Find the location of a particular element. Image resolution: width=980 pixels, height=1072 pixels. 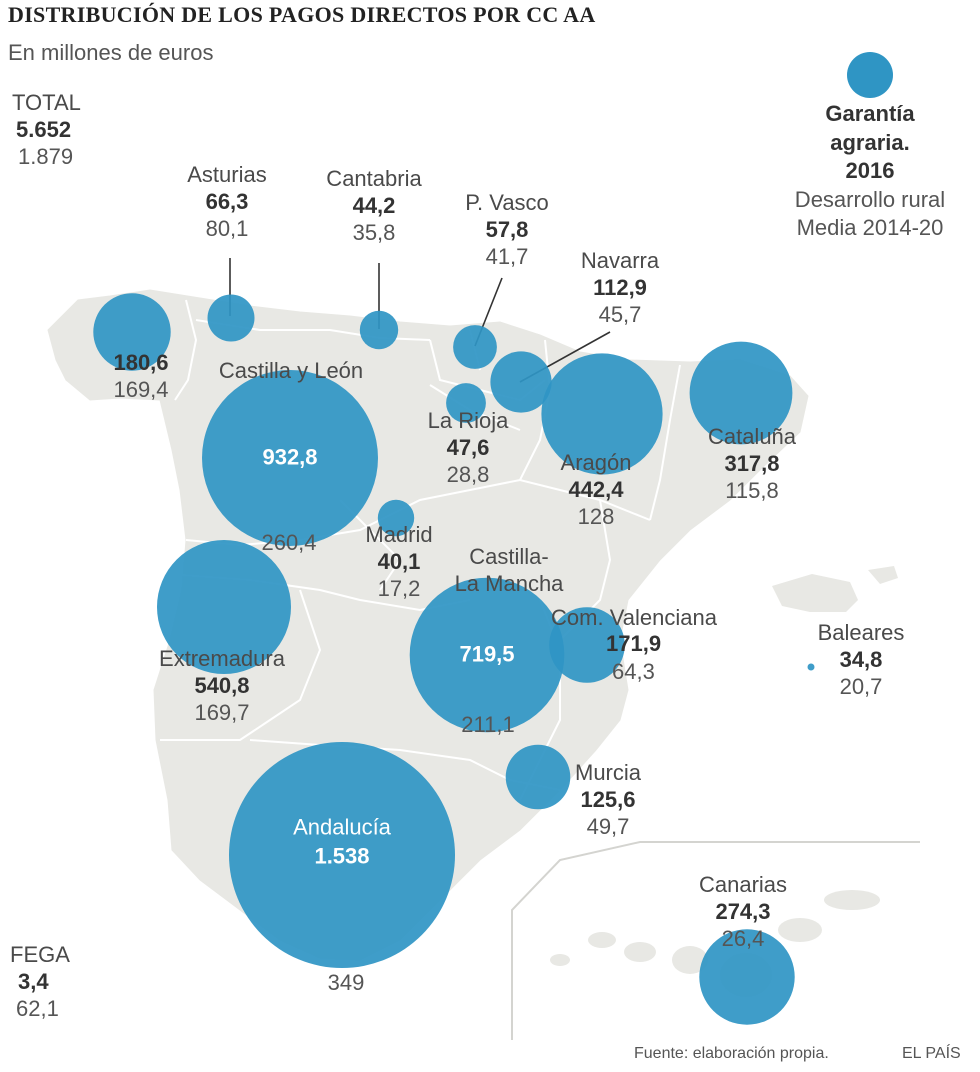

bubble-asturias is located at coordinates (231, 318).